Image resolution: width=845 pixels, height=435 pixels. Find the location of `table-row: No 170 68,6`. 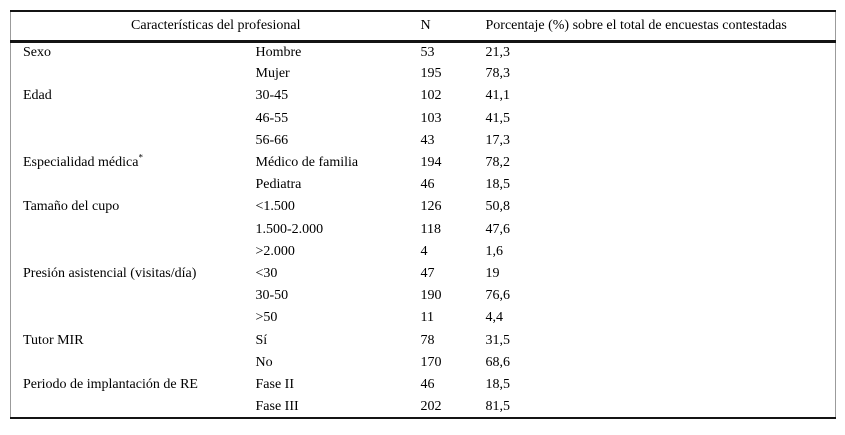

table-row: No 170 68,6 is located at coordinates (423, 363).